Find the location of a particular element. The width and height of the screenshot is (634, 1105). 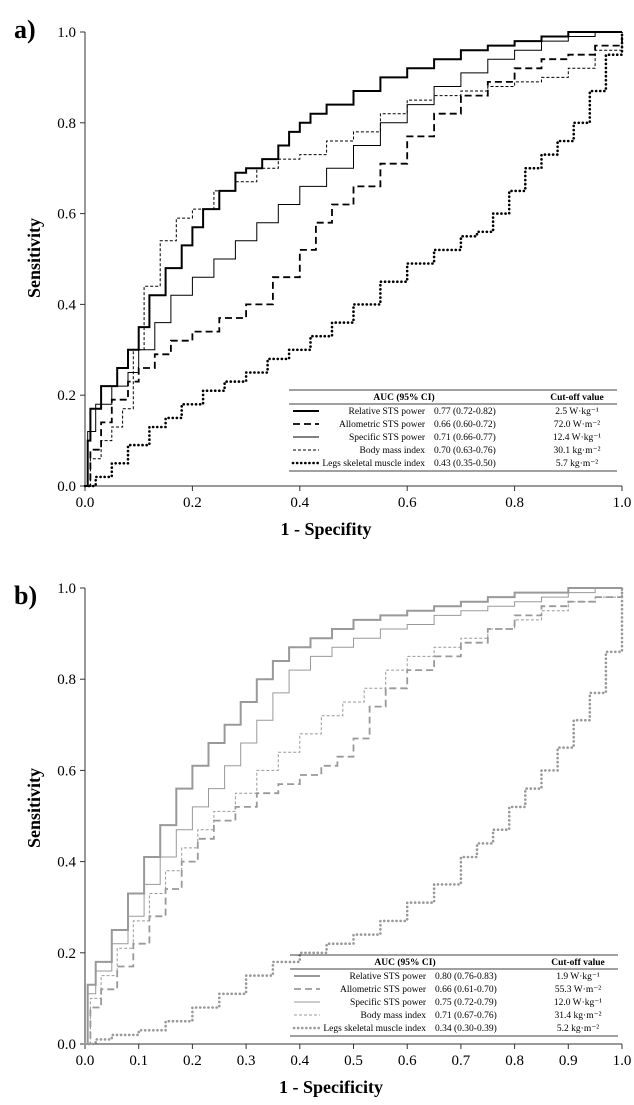

legend-auc-value: 0.43 (0.35-0.50) is located at coordinates (465, 463).